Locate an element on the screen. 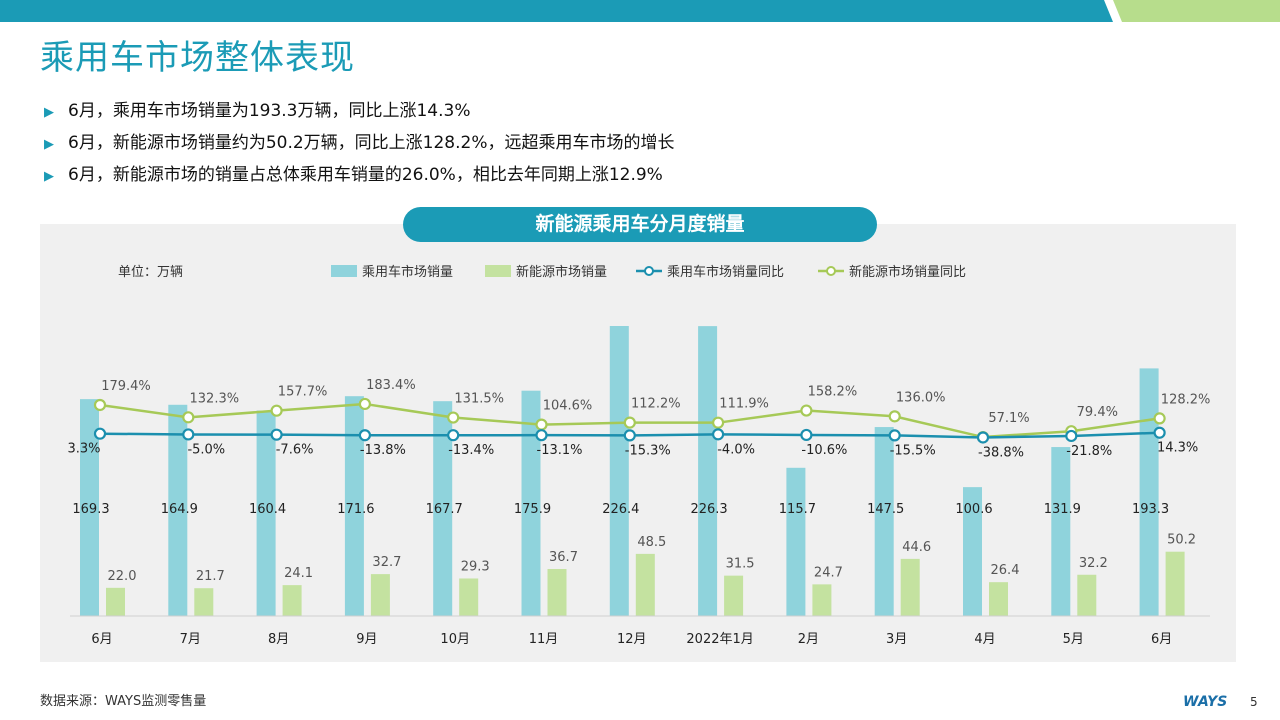  category-tick-label: 5月 is located at coordinates (1073, 639).